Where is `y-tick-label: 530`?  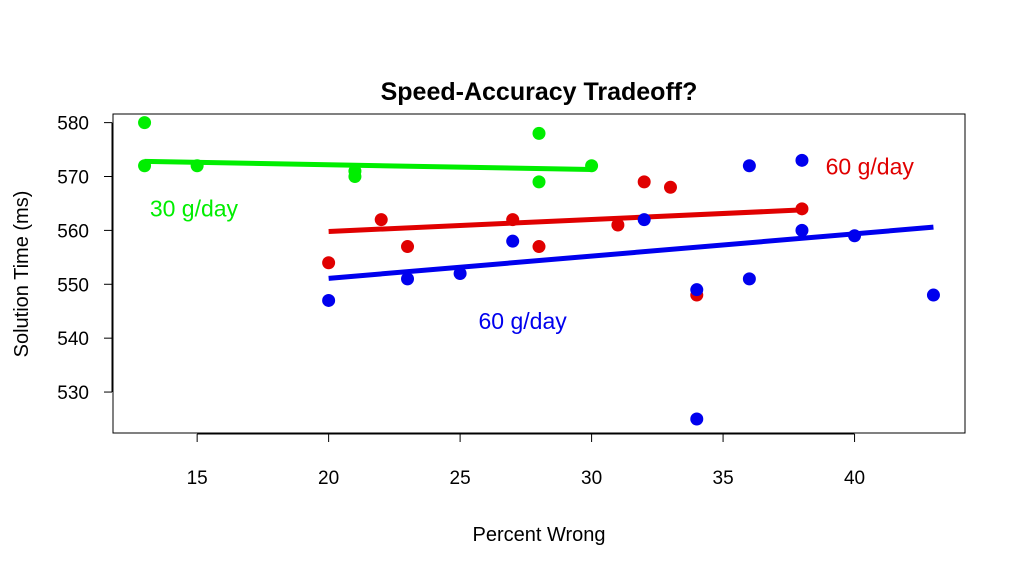
y-tick-label: 530 is located at coordinates (73, 393).